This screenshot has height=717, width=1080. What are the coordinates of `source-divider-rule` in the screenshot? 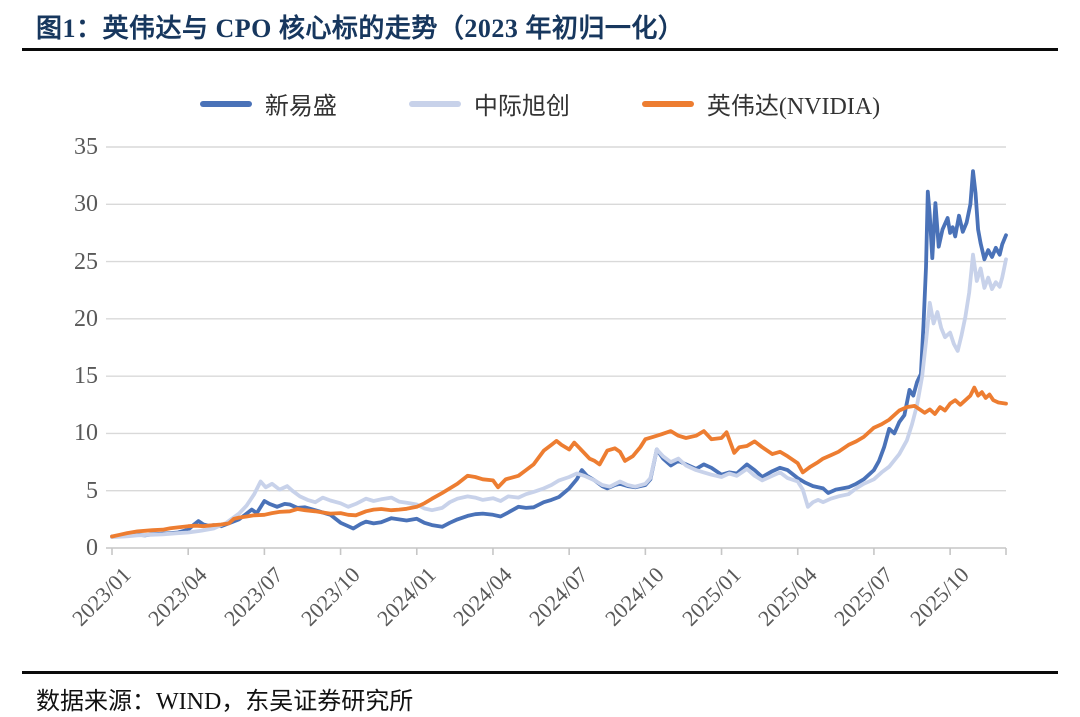 It's located at (540, 672).